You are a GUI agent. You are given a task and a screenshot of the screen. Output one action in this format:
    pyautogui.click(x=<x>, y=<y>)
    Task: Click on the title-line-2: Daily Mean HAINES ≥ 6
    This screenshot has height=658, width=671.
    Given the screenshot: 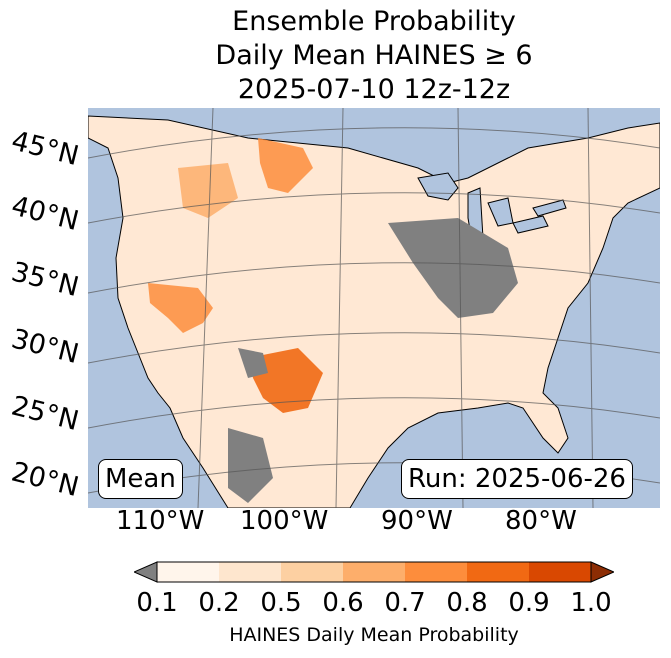 What is the action you would take?
    pyautogui.click(x=374, y=55)
    